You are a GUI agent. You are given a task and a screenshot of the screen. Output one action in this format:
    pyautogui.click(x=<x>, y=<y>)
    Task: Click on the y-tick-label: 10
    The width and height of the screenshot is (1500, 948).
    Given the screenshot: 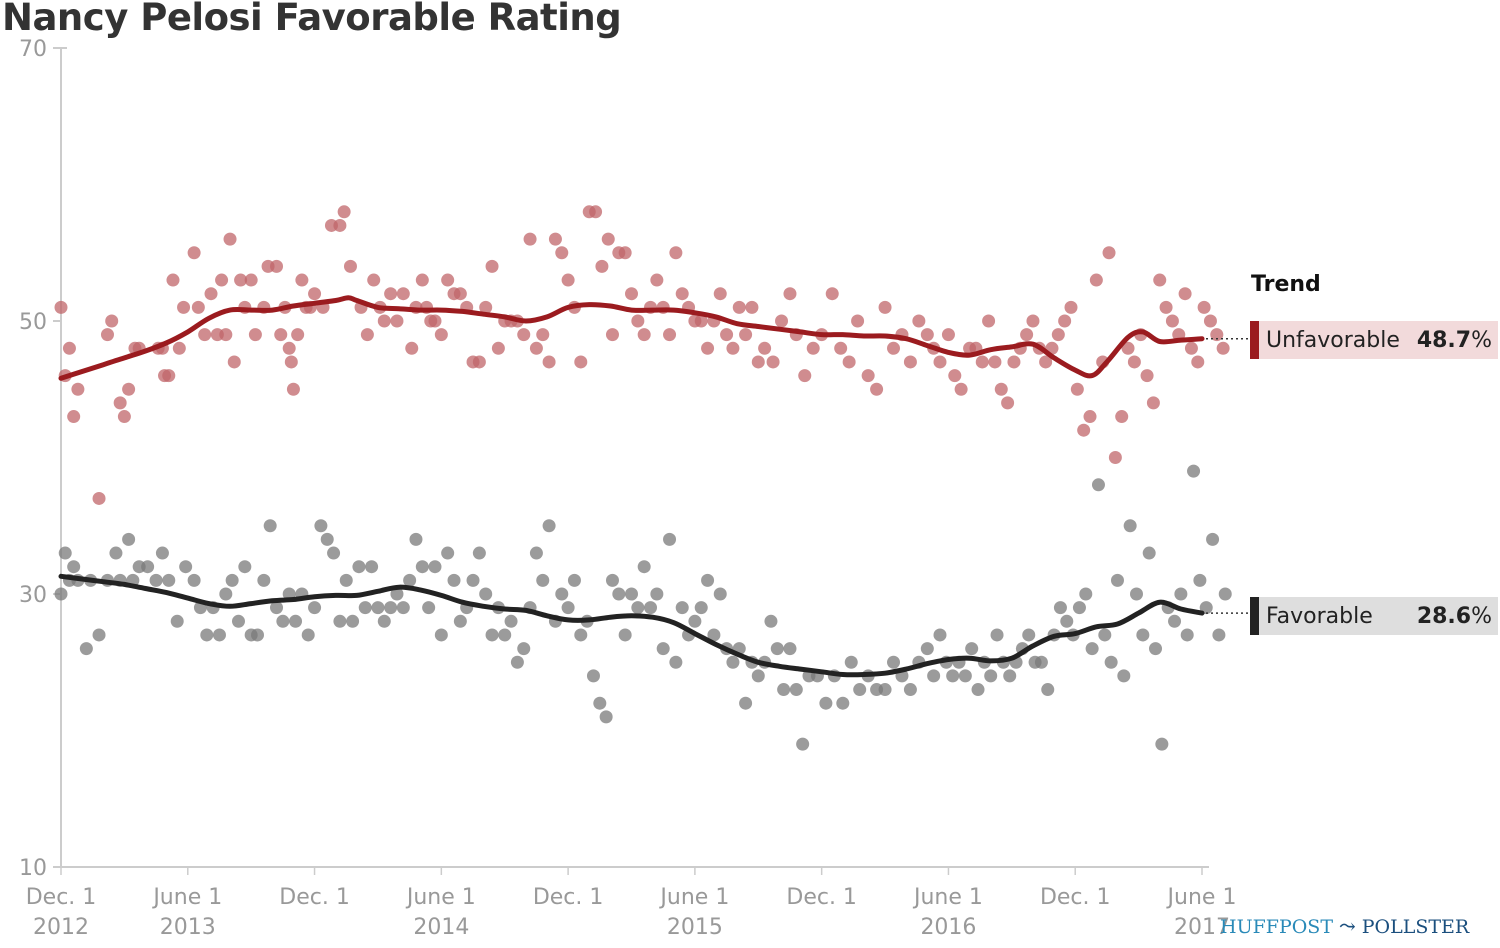 What is the action you would take?
    pyautogui.click(x=33, y=868)
    